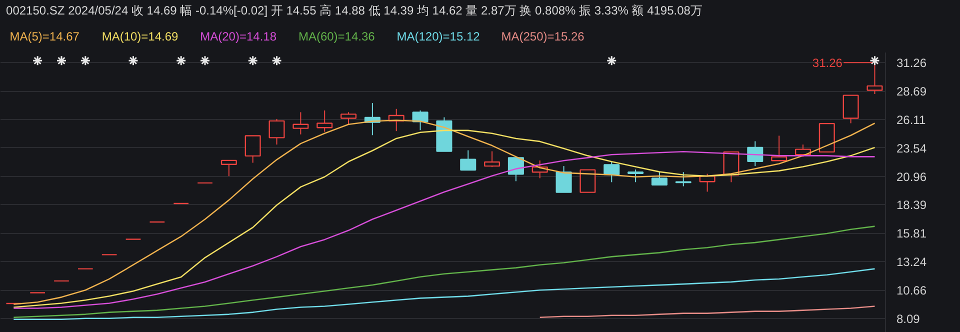 The image size is (960, 332). I want to click on y-tick-label: 20.96, so click(911, 177).